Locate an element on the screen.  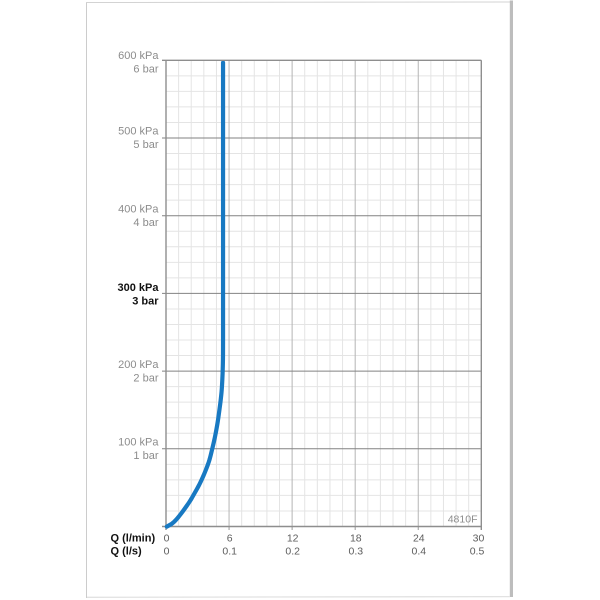
svg-text: 0.1 is located at coordinates (229, 552).